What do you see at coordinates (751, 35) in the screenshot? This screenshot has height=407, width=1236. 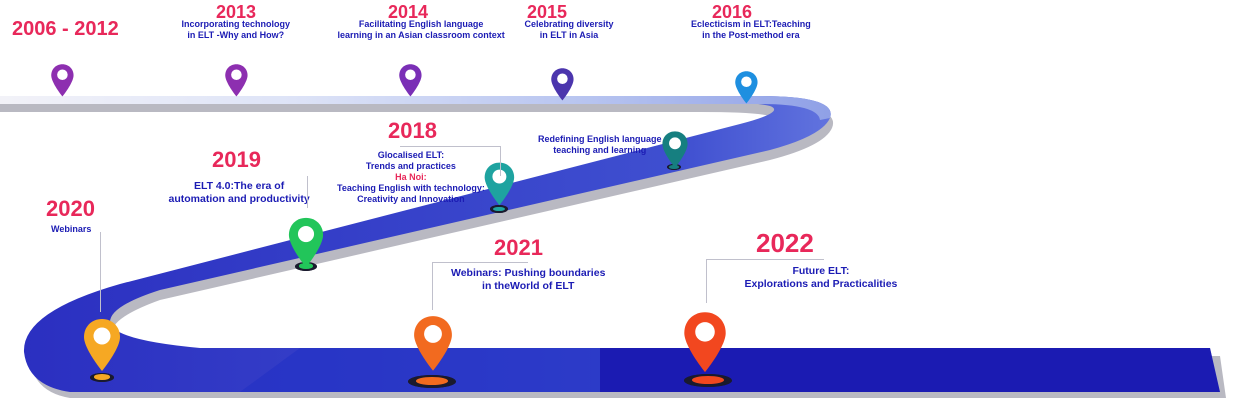 I see `milestone-line: in the Post-method era` at bounding box center [751, 35].